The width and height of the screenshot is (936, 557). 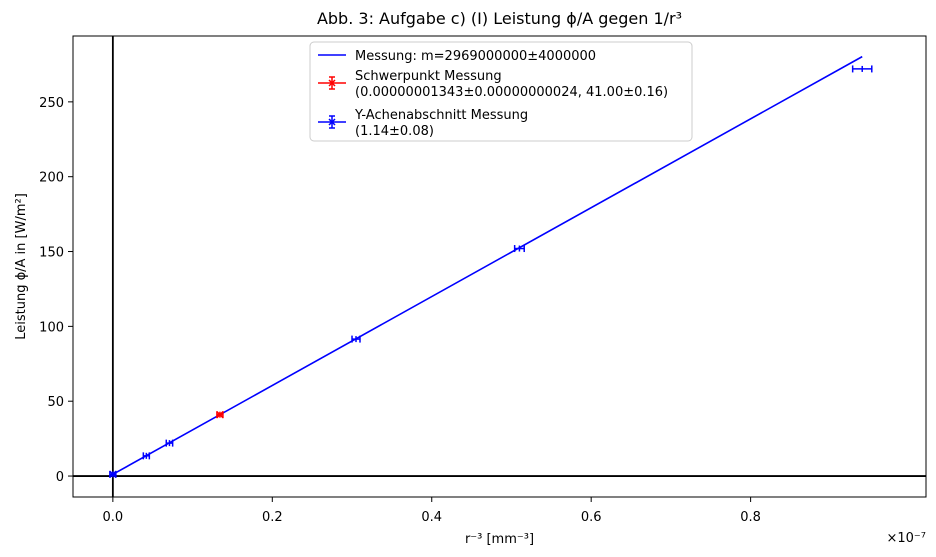 I want to click on y-tick-label: 50, so click(x=55, y=402).